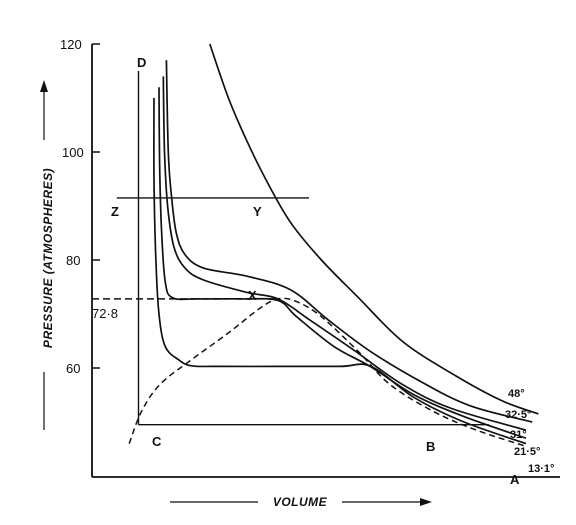  What do you see at coordinates (426, 502) in the screenshot?
I see `x-axis-title-arrow-icon` at bounding box center [426, 502].